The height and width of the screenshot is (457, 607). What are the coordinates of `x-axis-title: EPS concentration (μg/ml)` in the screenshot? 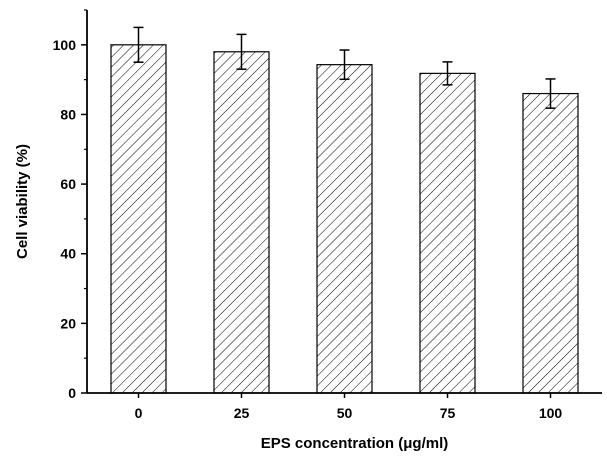 It's located at (355, 443).